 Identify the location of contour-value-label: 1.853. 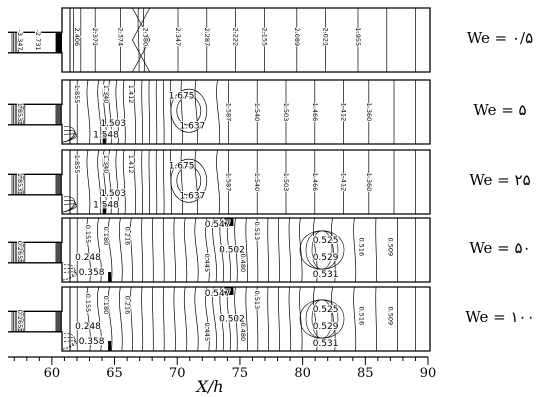
(20, 182).